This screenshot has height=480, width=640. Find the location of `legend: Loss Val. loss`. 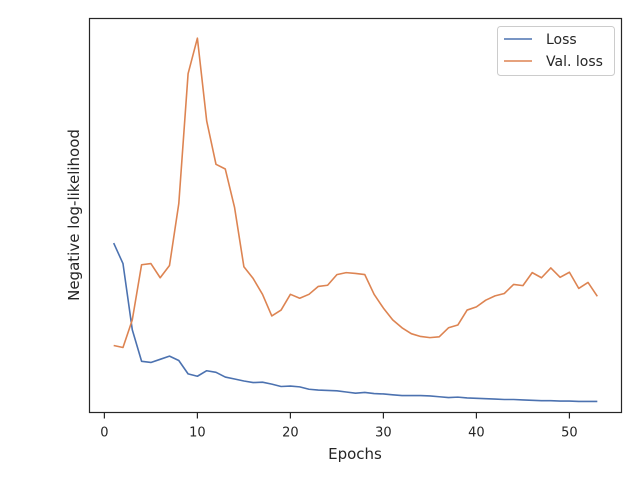

legend: Loss Val. loss is located at coordinates (556, 51).